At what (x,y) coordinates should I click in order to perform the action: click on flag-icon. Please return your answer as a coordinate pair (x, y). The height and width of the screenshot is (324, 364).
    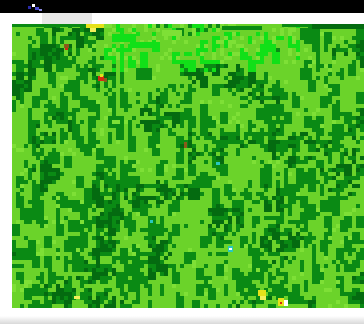
    Looking at the image, I should click on (185, 145).